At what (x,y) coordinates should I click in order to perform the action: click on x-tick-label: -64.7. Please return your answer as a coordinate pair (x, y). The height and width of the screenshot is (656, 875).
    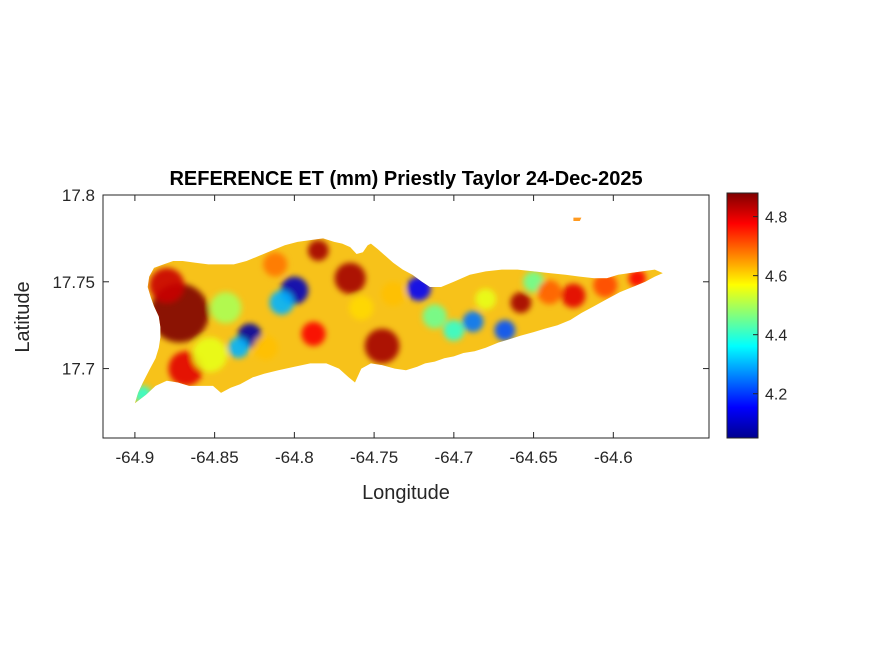
    Looking at the image, I should click on (453, 457).